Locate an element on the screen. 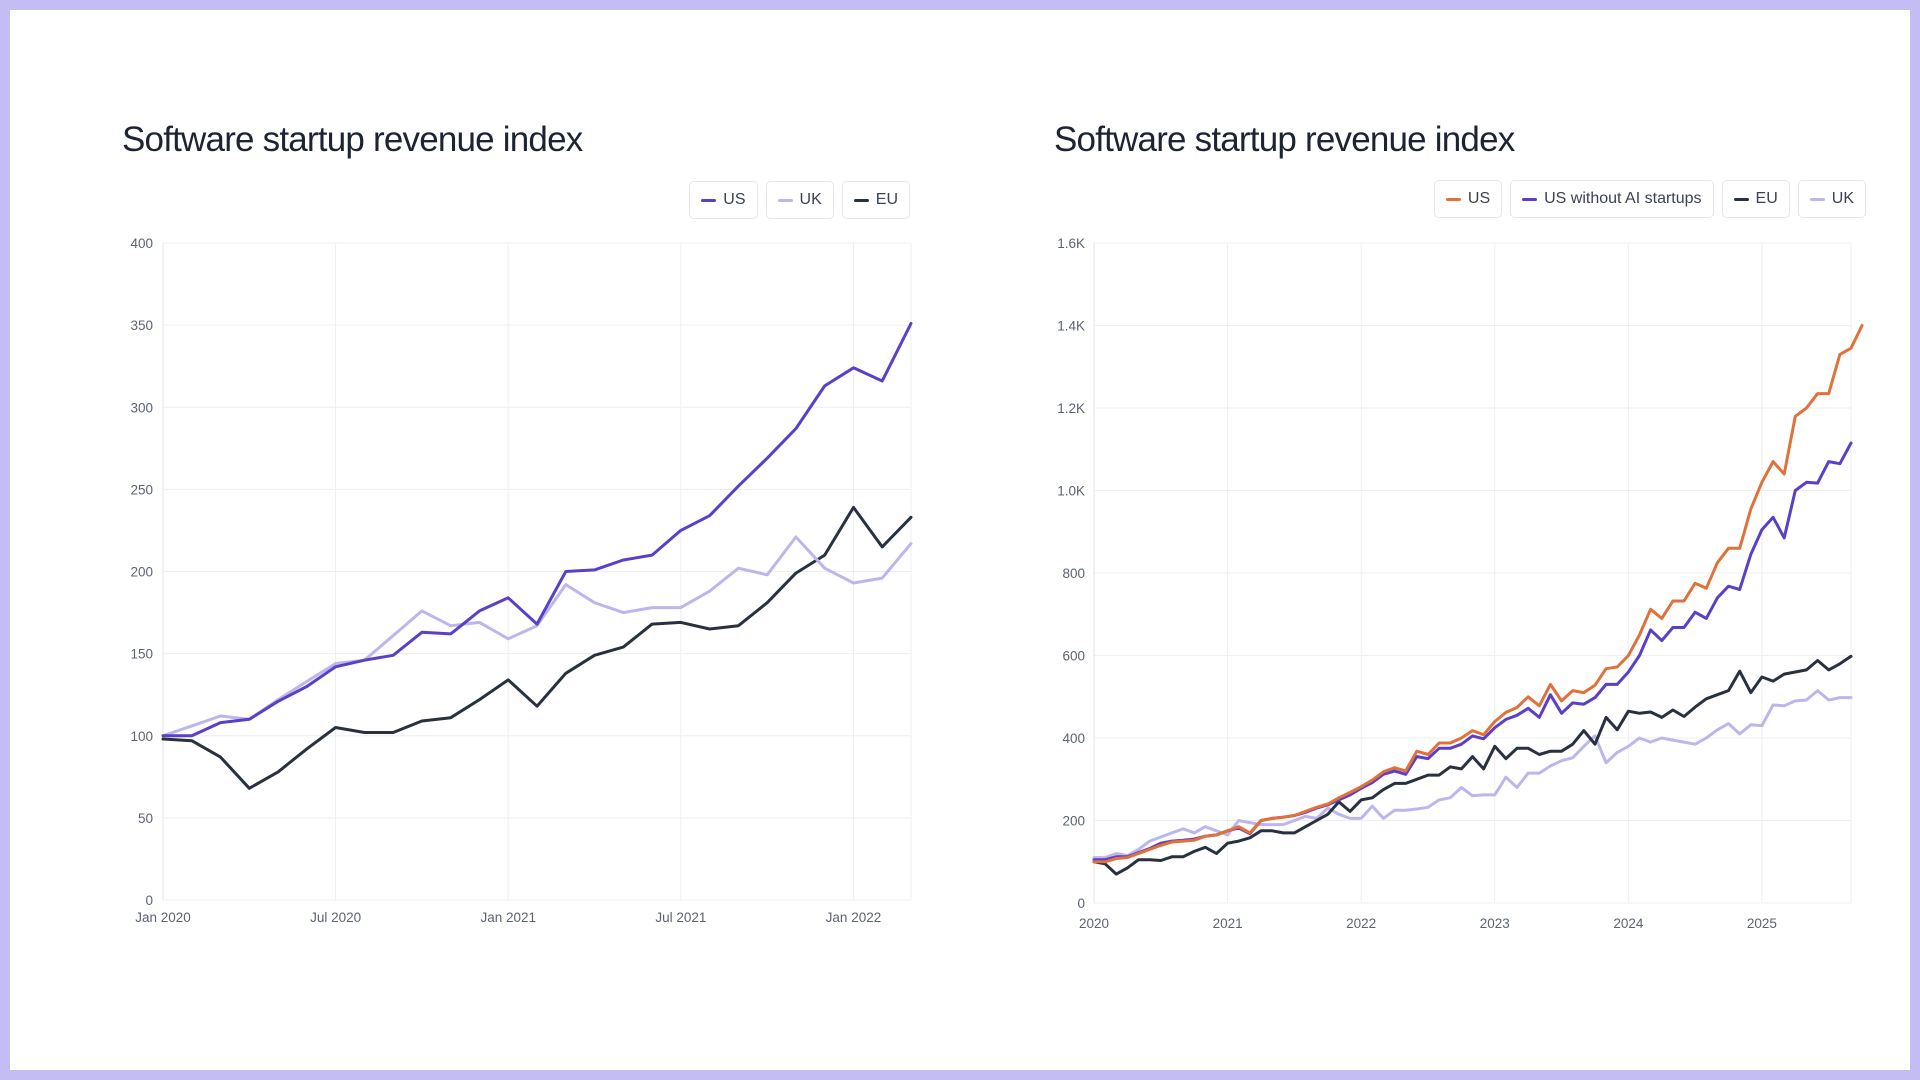 This screenshot has width=1920, height=1080. y-tick-label: 250 is located at coordinates (141, 489).